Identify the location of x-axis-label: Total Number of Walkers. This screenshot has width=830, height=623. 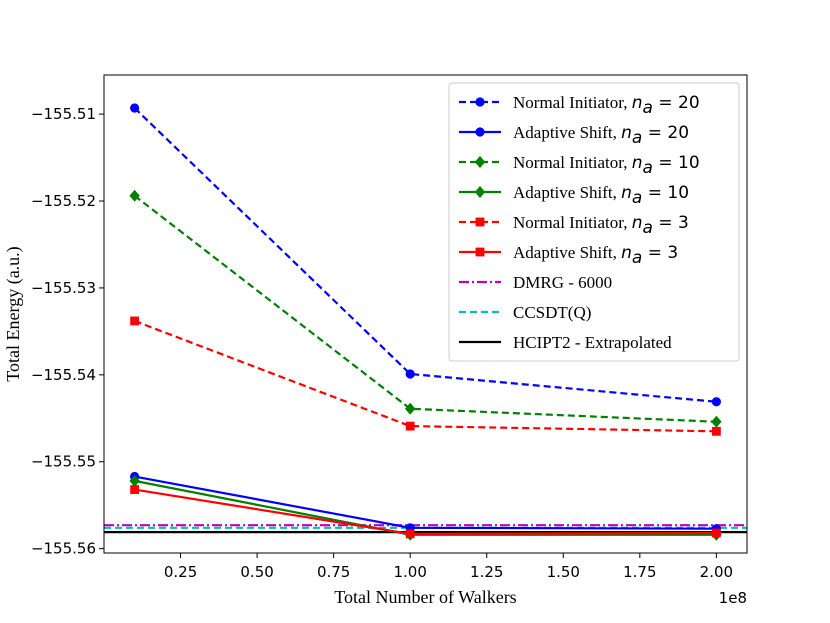
(425, 597).